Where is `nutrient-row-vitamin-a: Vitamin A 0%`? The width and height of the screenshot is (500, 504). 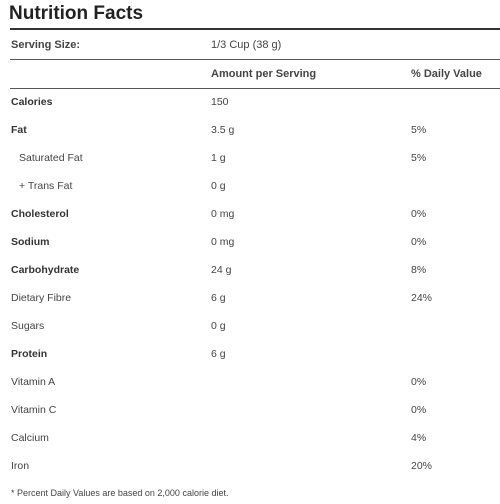
nutrient-row-vitamin-a: Vitamin A 0% is located at coordinates (250, 382).